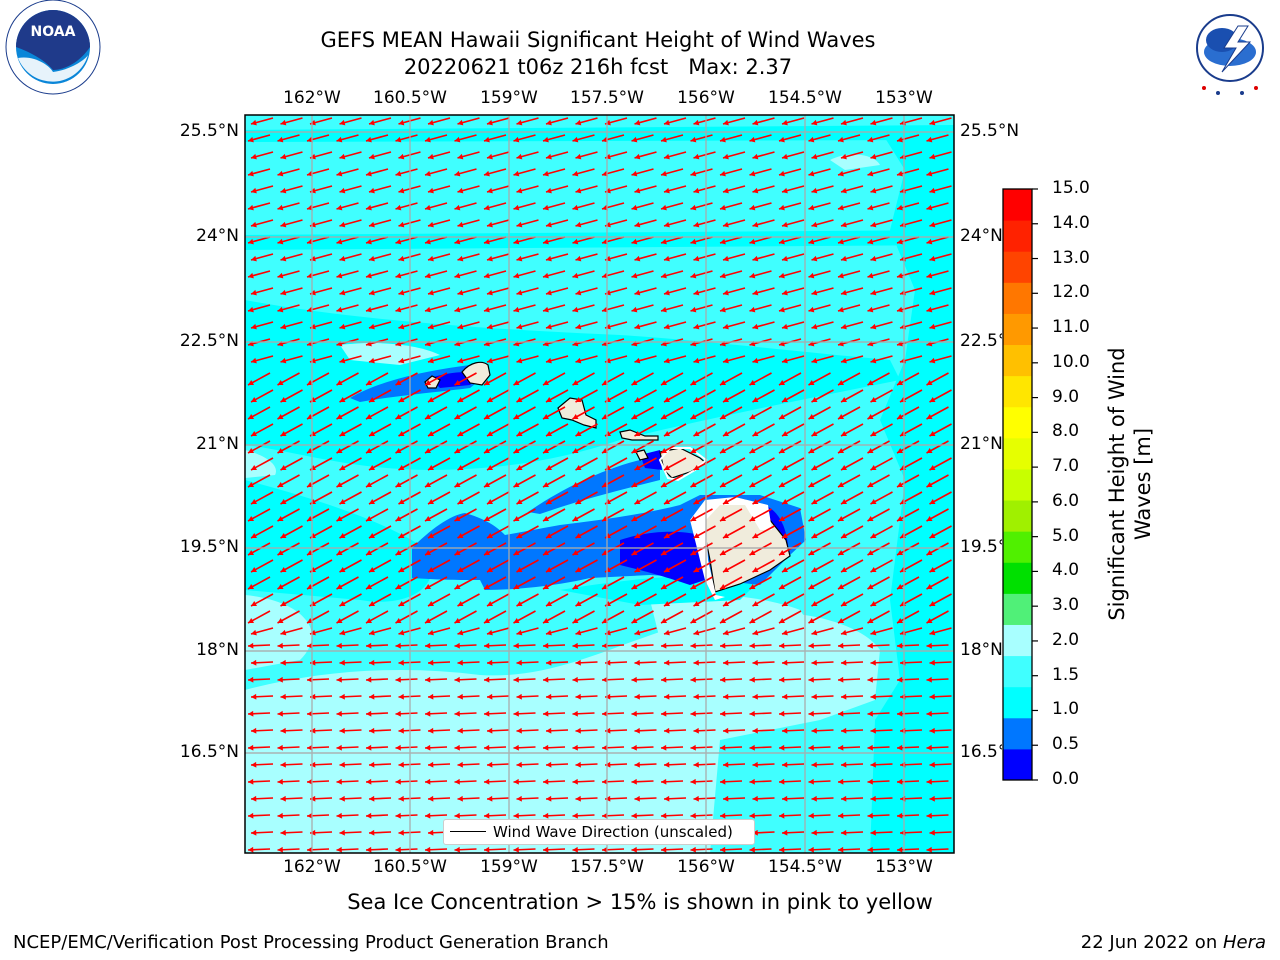 The height and width of the screenshot is (960, 1280). I want to click on no-data-area, so click(683, 464).